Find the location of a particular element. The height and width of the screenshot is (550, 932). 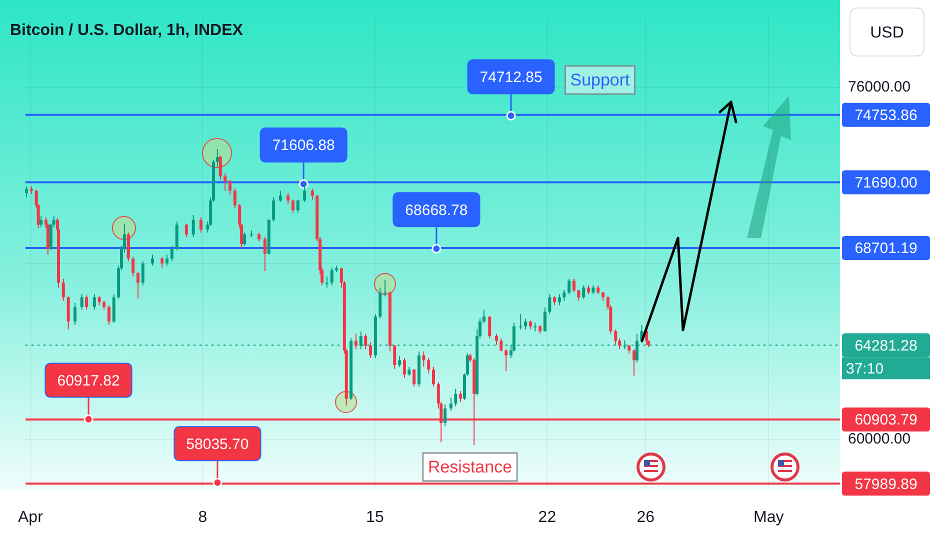

annotation: 60917.82 is located at coordinates (88, 381).